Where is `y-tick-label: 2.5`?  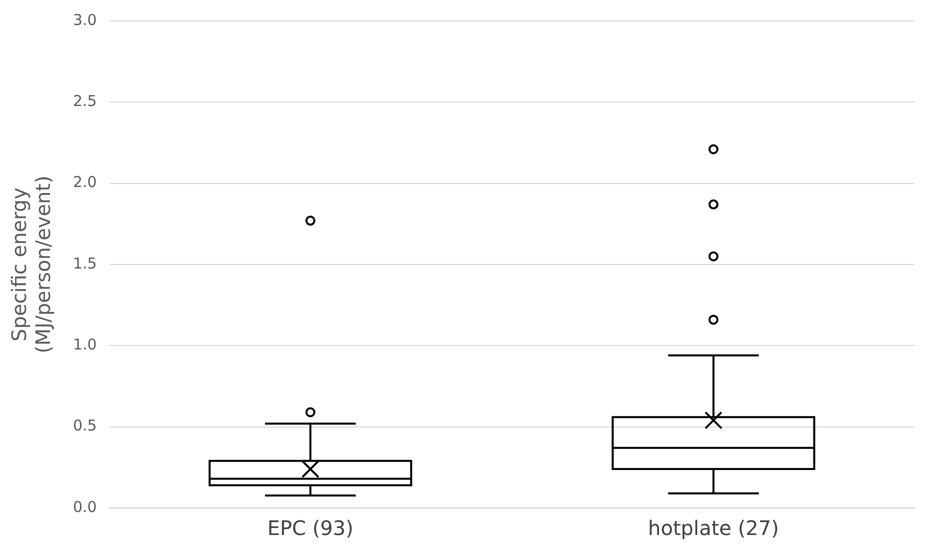
y-tick-label: 2.5 is located at coordinates (84, 101).